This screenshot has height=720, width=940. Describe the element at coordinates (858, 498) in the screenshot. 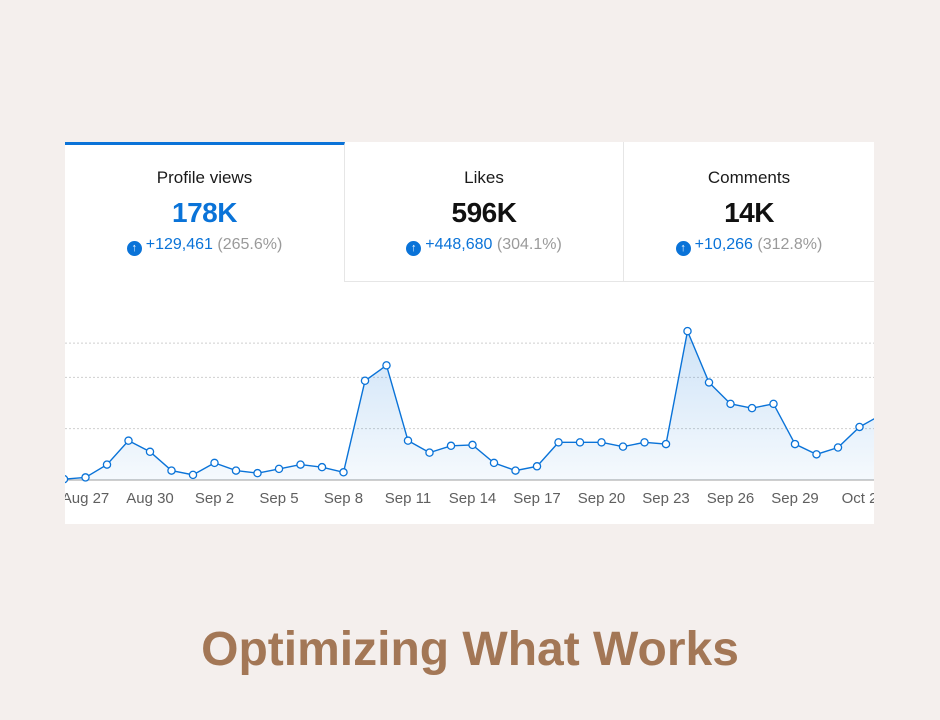

I see `x-tick-label: Oct 2` at that location.